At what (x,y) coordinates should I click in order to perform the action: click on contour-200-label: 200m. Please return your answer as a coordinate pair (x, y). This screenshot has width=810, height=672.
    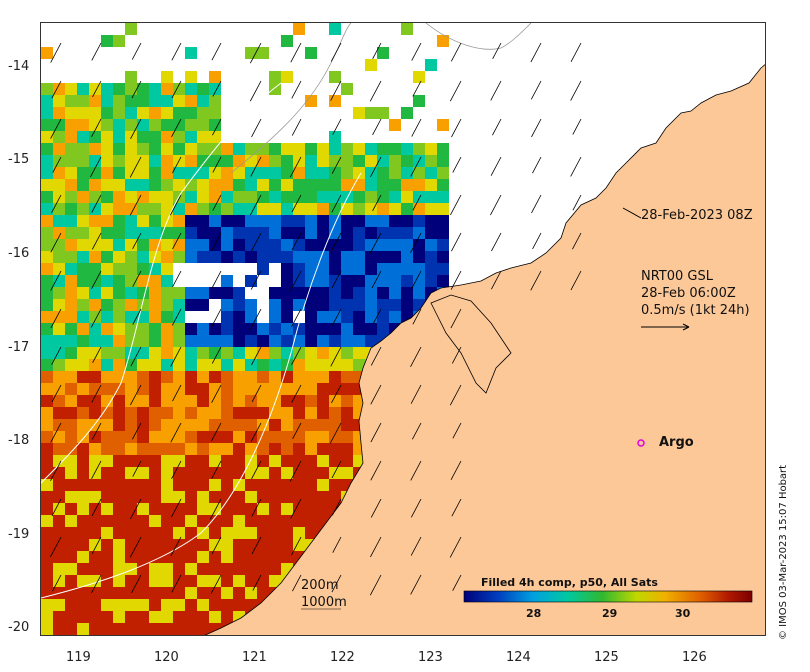
    Looking at the image, I should click on (320, 585).